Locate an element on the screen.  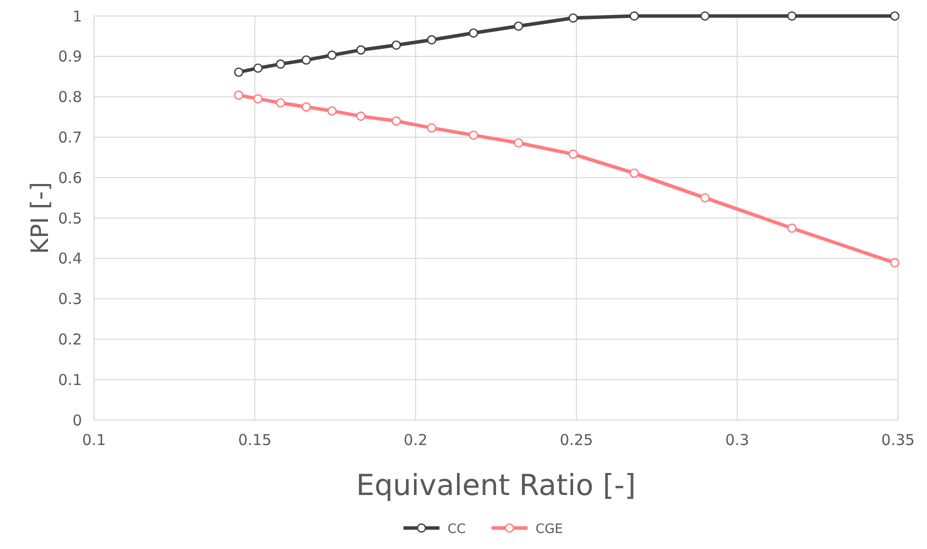
x-tick-label: 0.3 is located at coordinates (737, 440).